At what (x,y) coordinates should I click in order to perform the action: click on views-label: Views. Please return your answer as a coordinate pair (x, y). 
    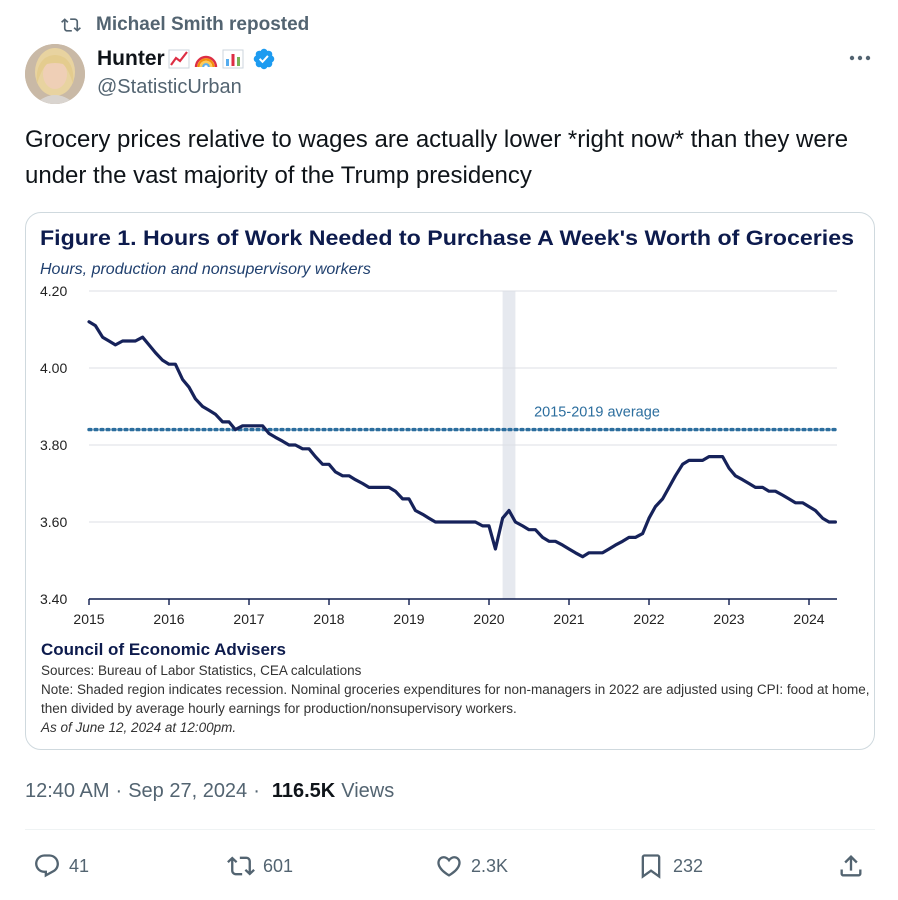
    Looking at the image, I should click on (368, 790).